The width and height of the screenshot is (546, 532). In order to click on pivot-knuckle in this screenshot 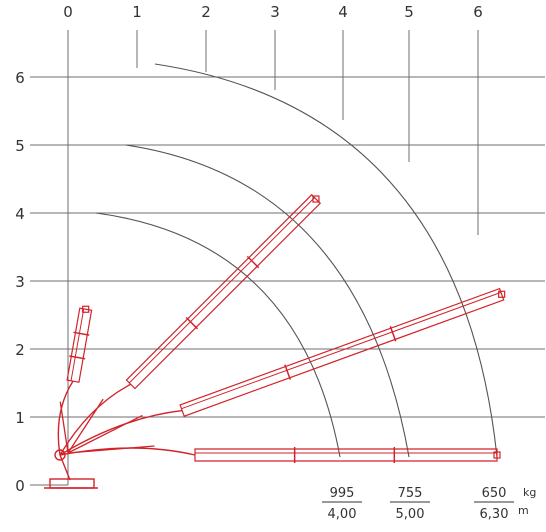, I will do `click(60, 455)`.